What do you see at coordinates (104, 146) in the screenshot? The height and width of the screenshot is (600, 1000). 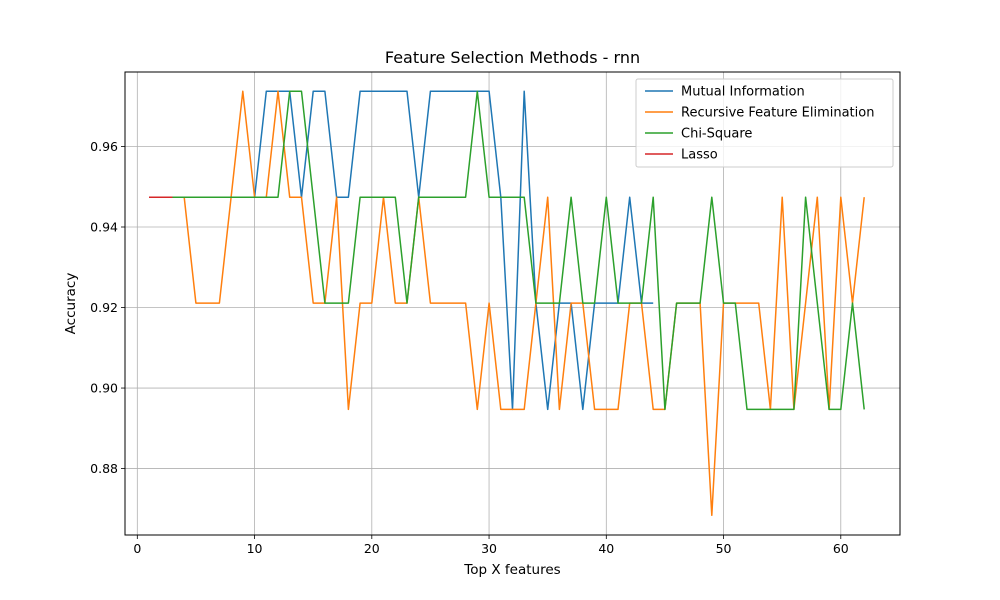 I see `y-tick-label: 0.96` at bounding box center [104, 146].